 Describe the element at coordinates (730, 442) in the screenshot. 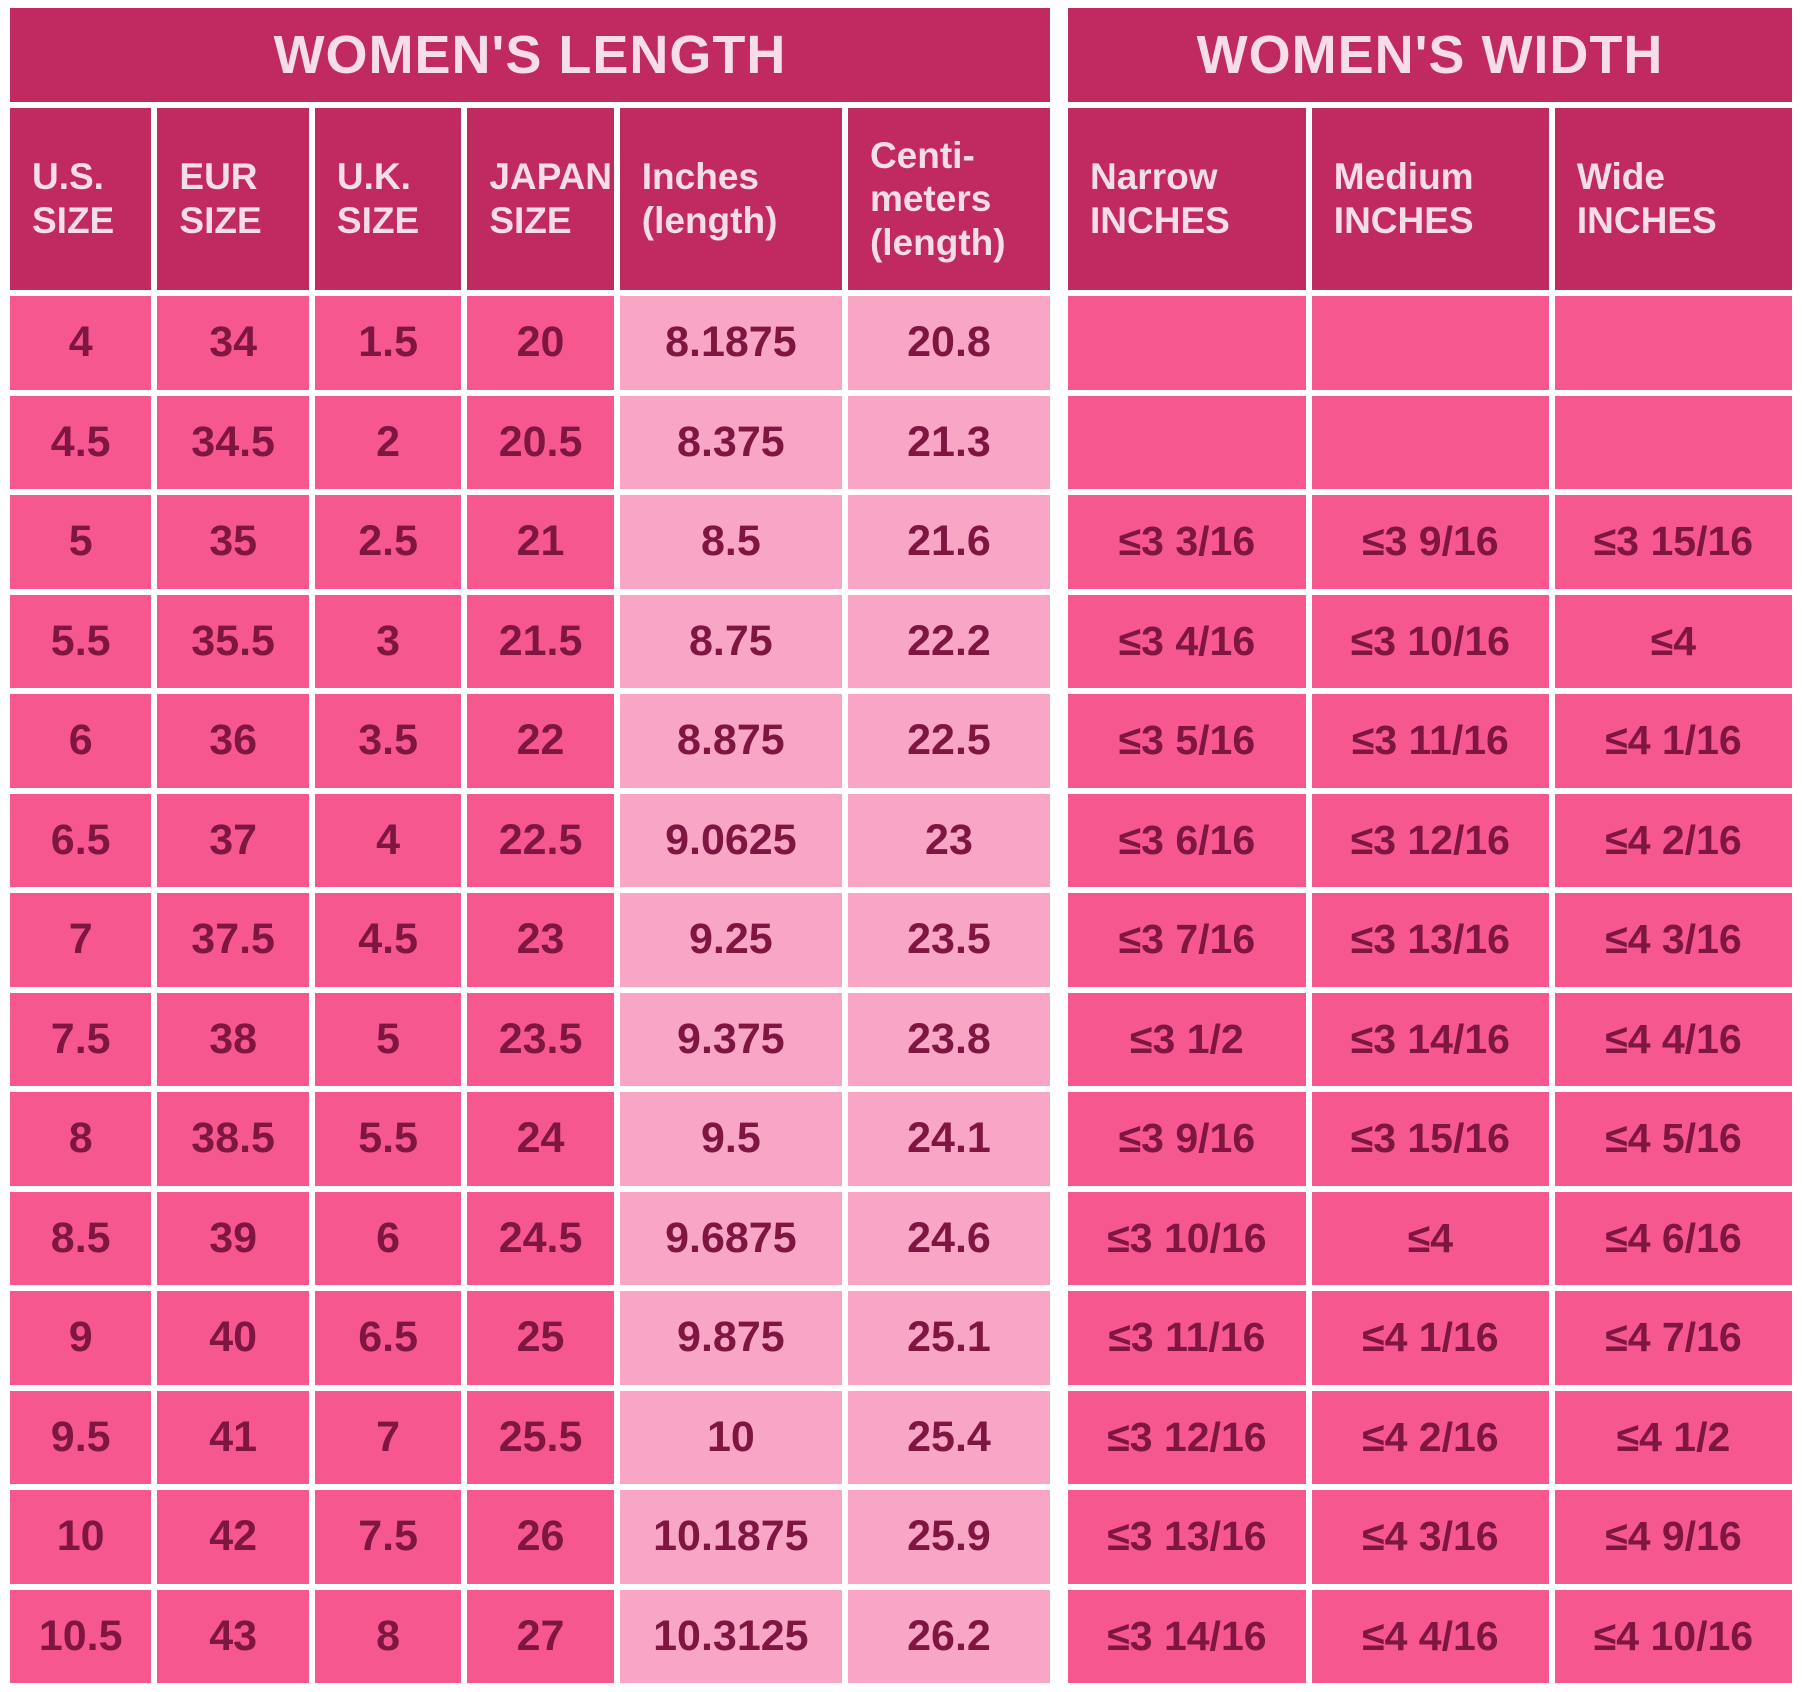

I see `cell-inches: 8.375` at that location.